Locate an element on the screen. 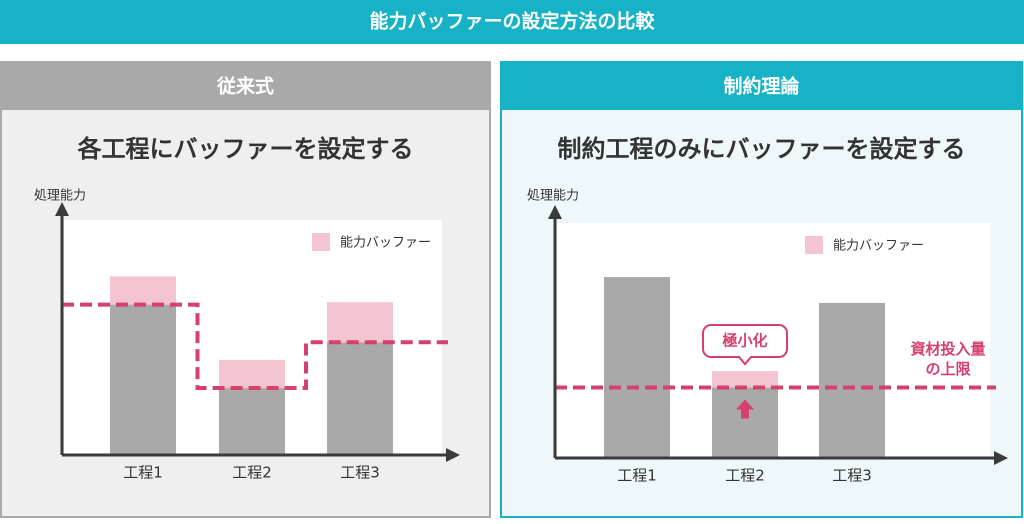 The image size is (1024, 524). panel-title: 制約理論 is located at coordinates (761, 86).